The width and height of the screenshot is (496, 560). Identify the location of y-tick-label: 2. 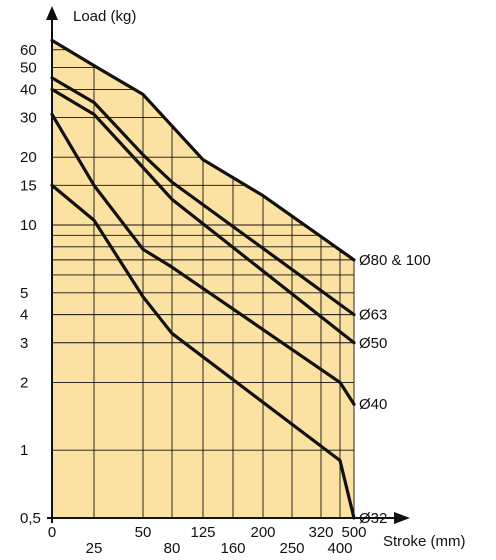
(24, 382).